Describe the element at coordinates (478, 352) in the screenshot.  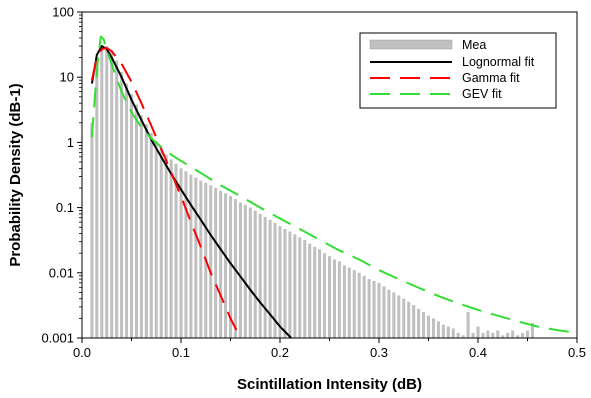
I see `x-tick-label: 0.4` at that location.